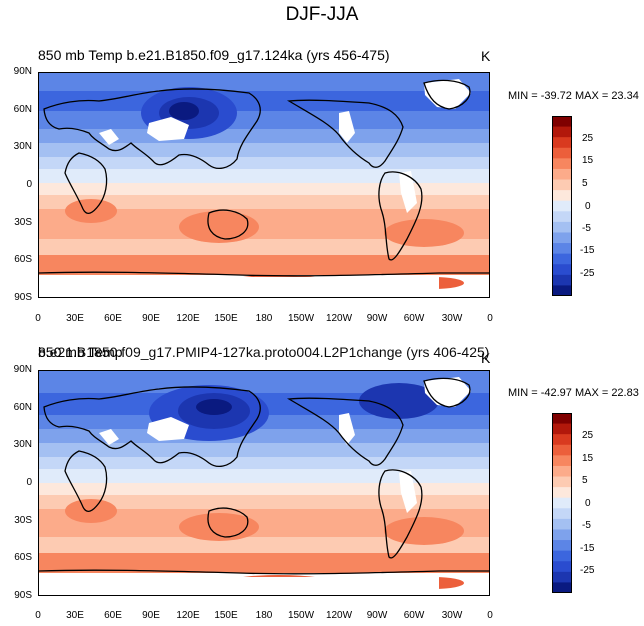 This screenshot has width=644, height=626. Describe the element at coordinates (573, 393) in the screenshot. I see `panel2-minmax: MIN = -42.97 MAX = 22.83` at that location.